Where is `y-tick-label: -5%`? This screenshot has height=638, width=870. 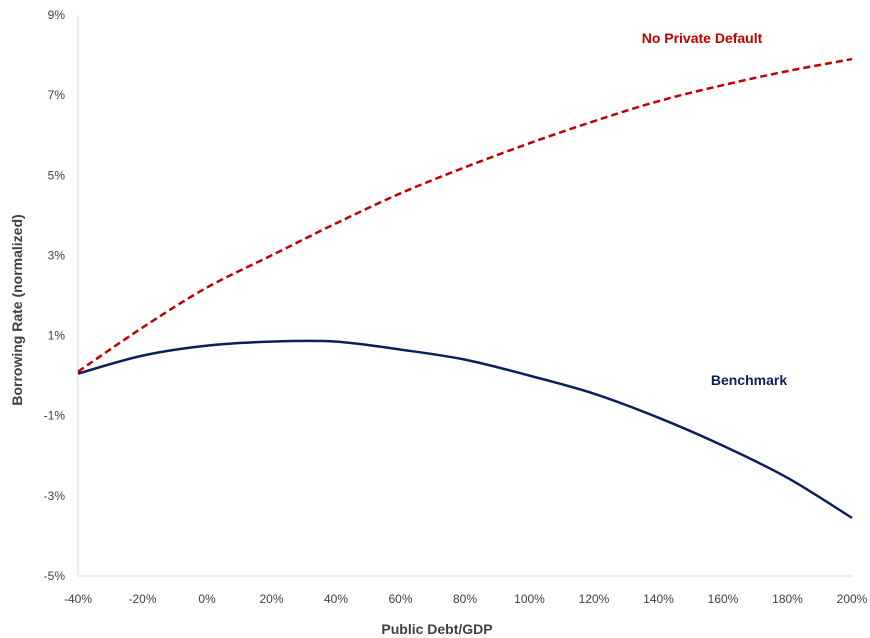 y-tick-label: -5% is located at coordinates (55, 576).